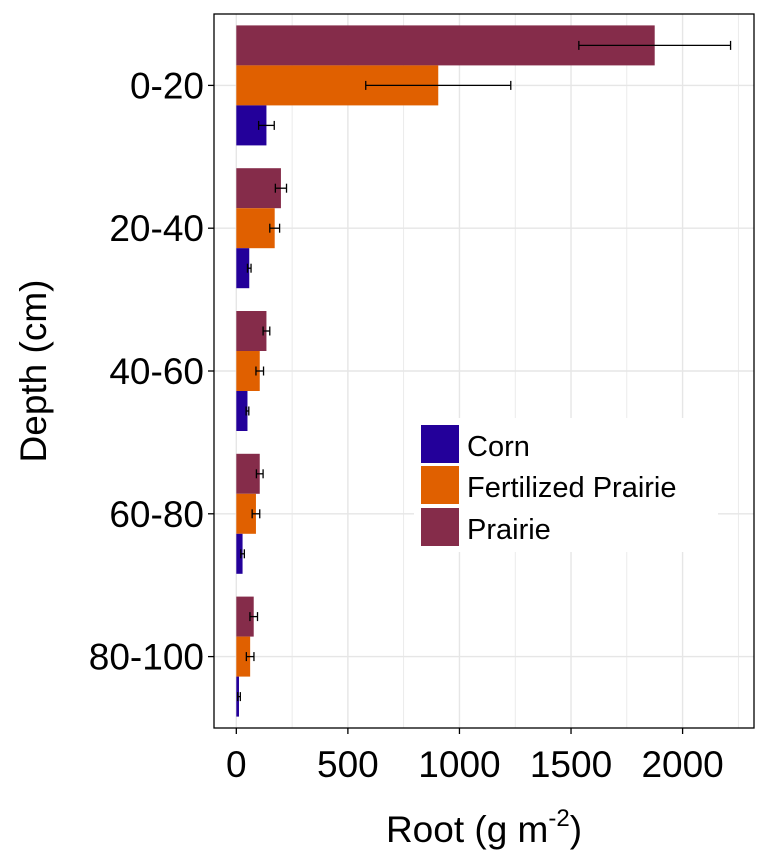 This screenshot has width=768, height=864. I want to click on x-tick-label: 1500, so click(571, 764).